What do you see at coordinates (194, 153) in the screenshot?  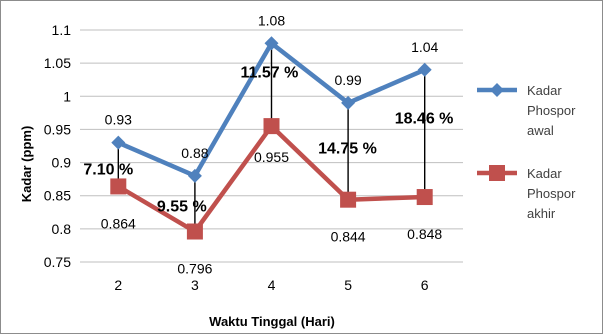 I see `data-label: 0.88` at bounding box center [194, 153].